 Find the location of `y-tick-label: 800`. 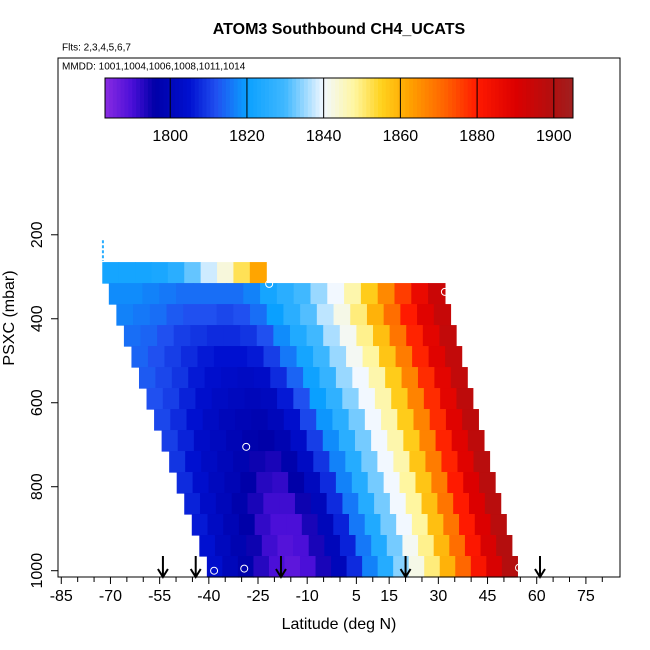

y-tick-label: 800 is located at coordinates (37, 486).